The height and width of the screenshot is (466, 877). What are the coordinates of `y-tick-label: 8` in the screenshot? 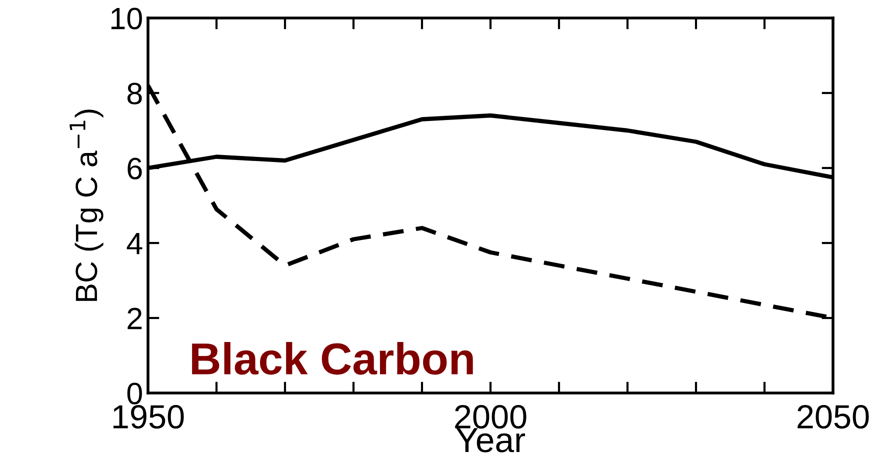 It's located at (134, 93).